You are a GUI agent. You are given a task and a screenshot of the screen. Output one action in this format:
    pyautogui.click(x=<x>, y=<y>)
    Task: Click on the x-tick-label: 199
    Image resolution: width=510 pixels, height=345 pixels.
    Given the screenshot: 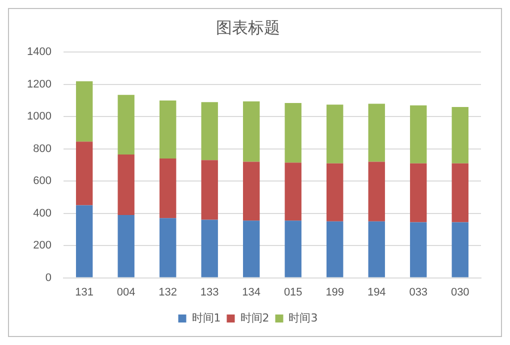 What is the action you would take?
    pyautogui.click(x=335, y=292)
    